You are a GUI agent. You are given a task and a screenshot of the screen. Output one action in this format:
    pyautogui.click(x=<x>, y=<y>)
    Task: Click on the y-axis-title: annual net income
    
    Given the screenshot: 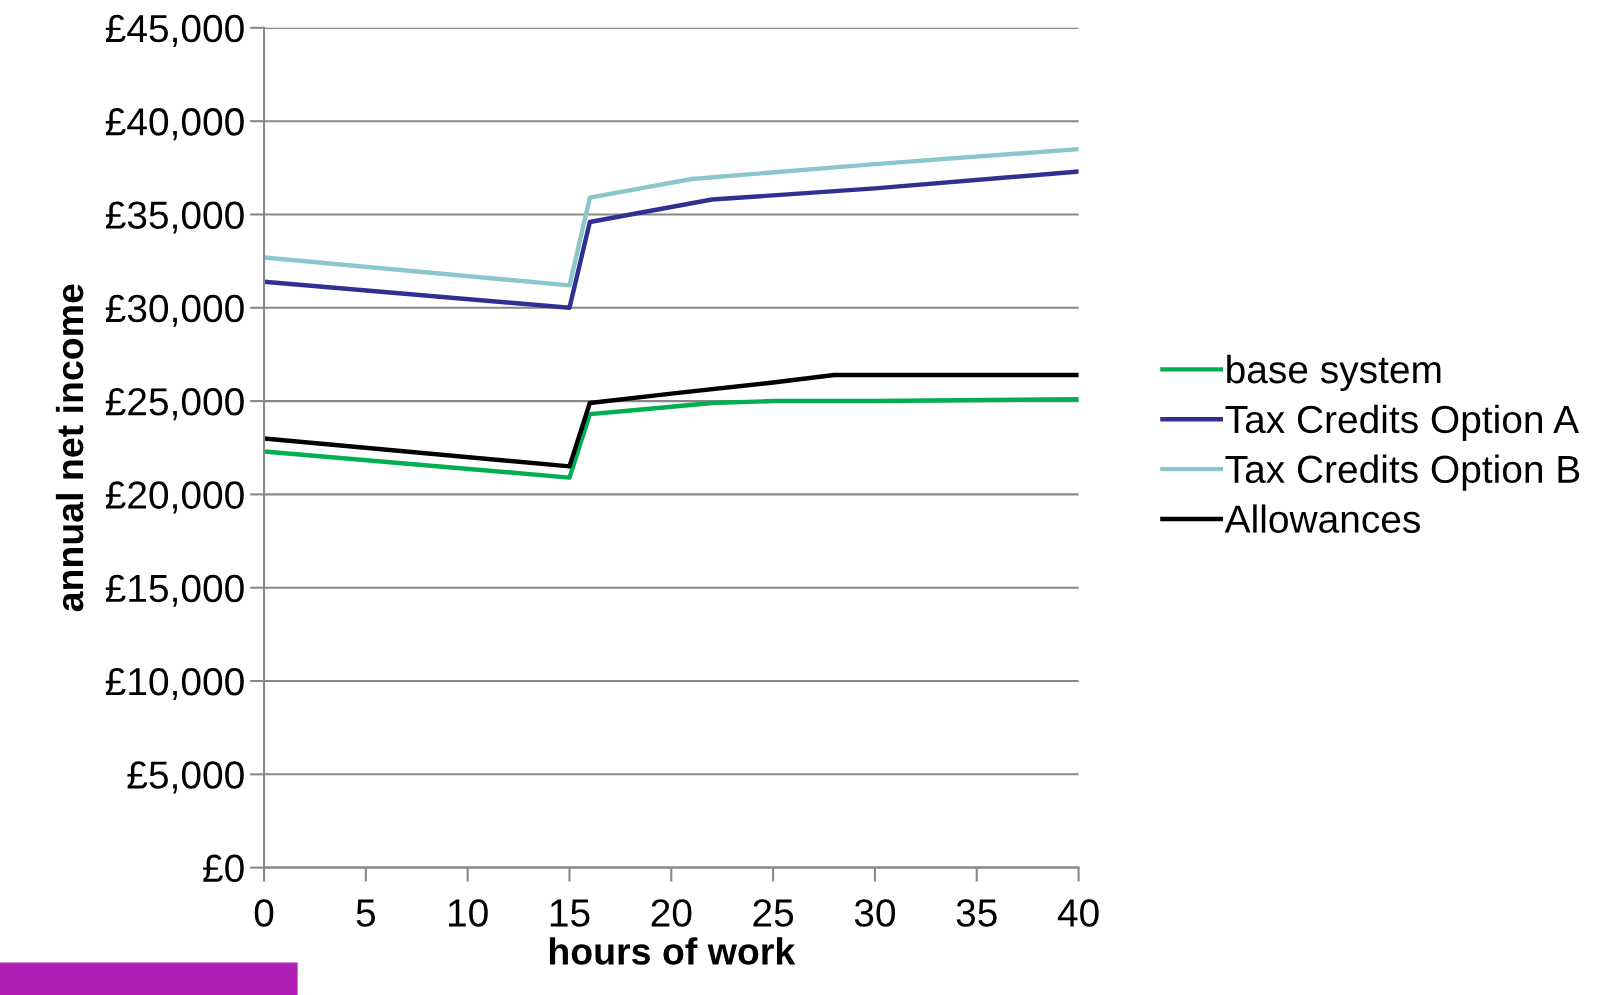 What is the action you would take?
    pyautogui.click(x=69, y=448)
    